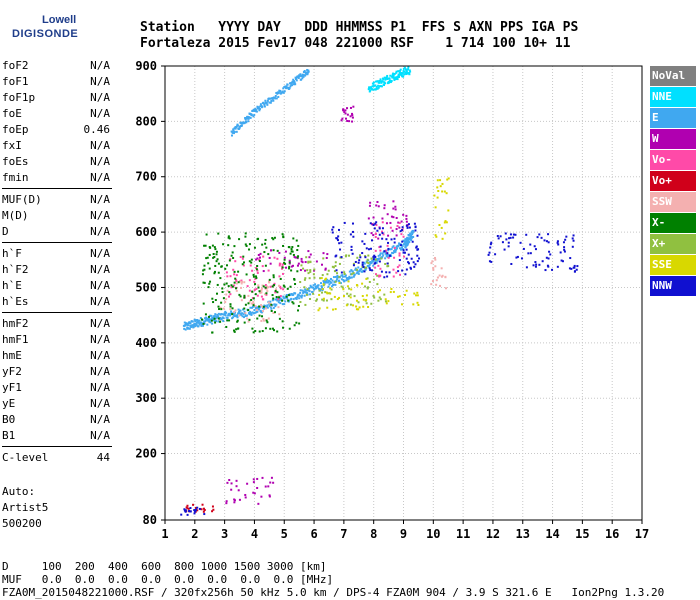 Image resolution: width=700 pixels, height=600 pixels. I want to click on param-row: foF1 N/A, so click(57, 82).